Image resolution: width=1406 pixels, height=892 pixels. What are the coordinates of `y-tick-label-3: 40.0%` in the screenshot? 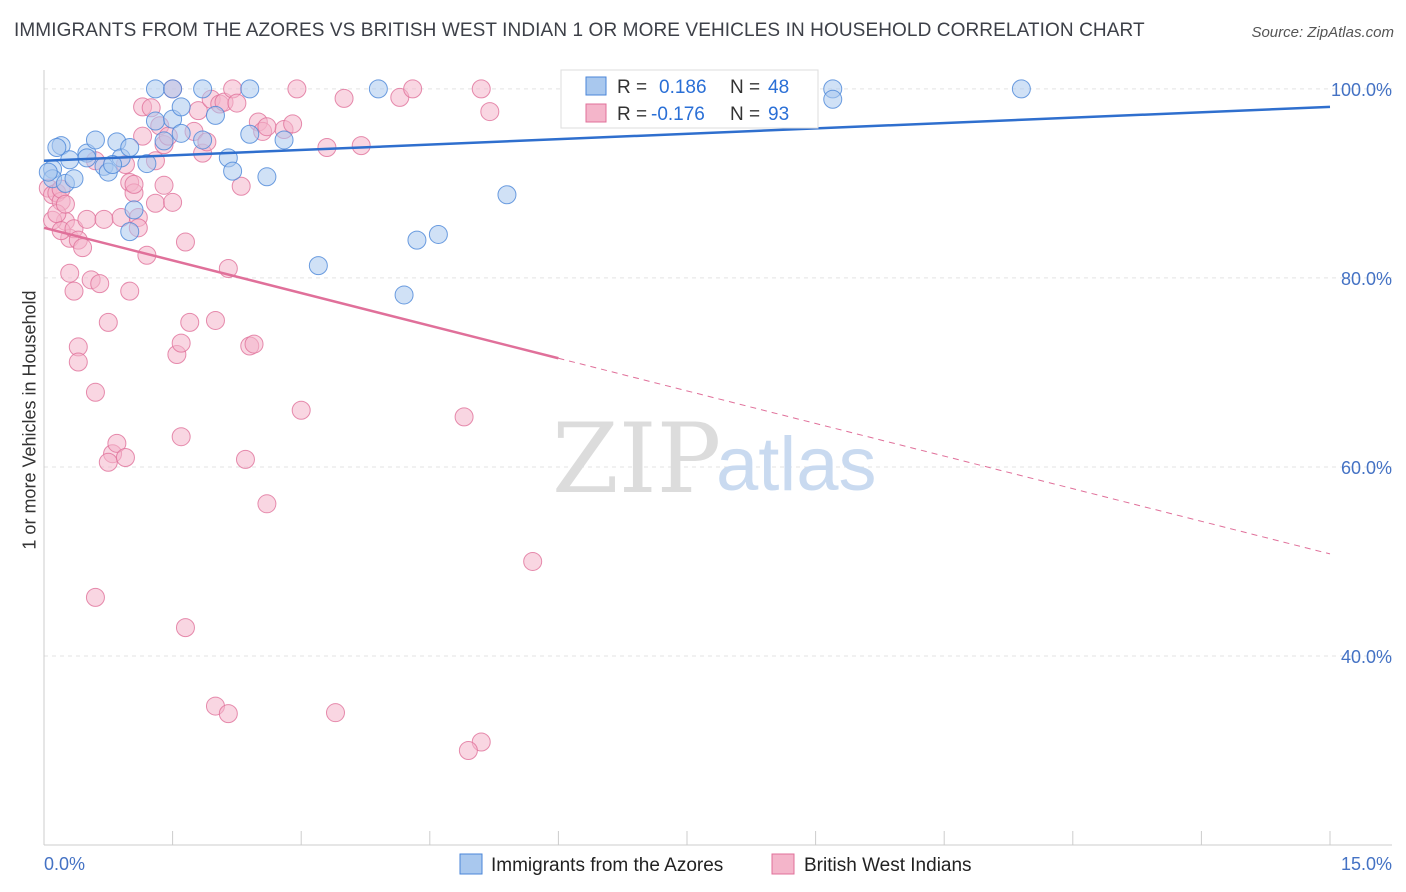 It's located at (1366, 657).